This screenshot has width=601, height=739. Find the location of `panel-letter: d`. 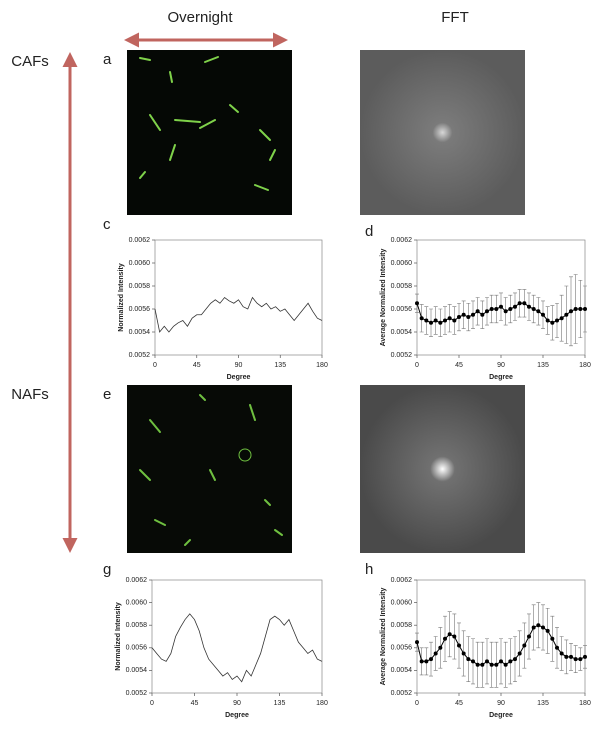

panel-letter: d is located at coordinates (369, 231).